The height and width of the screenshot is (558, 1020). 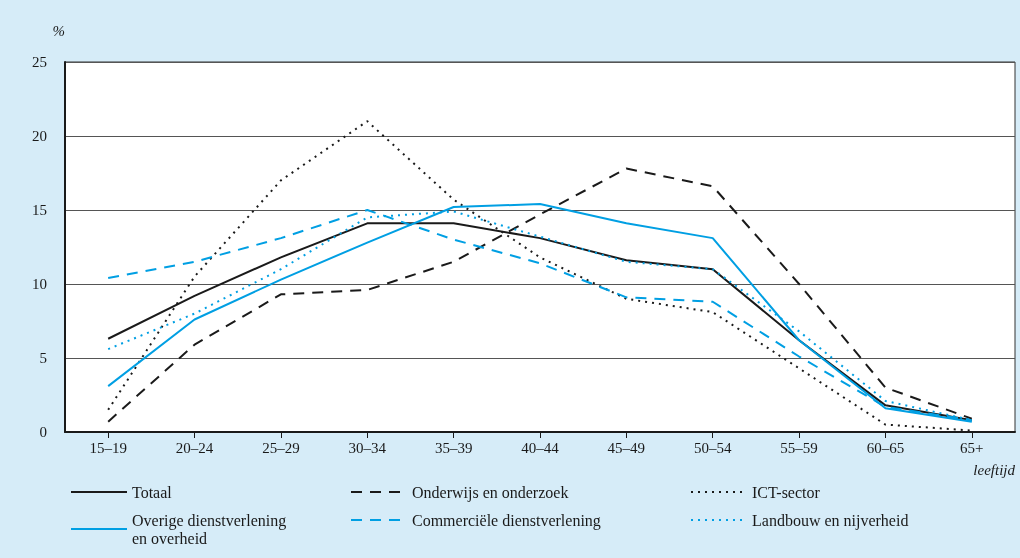 I want to click on y-tick-label: 20, so click(x=39, y=136).